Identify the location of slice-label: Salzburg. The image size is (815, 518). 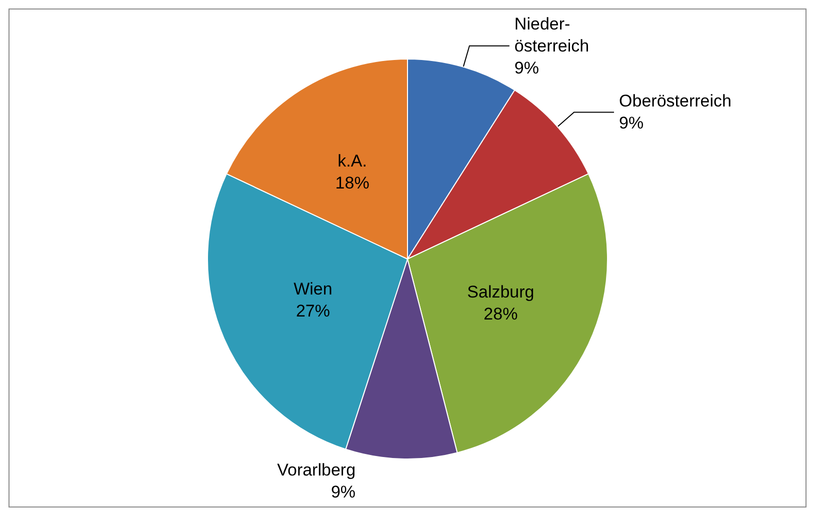
(500, 292).